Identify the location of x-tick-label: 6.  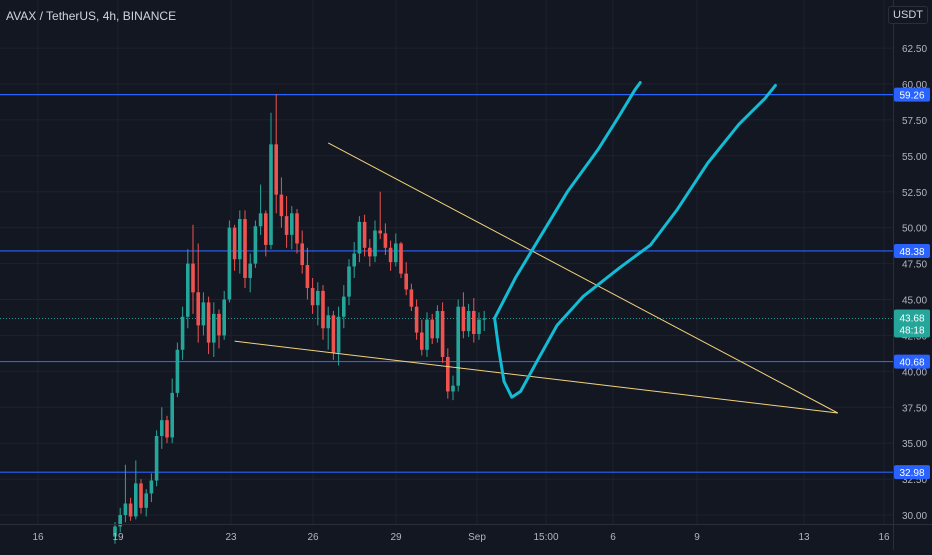
(613, 537).